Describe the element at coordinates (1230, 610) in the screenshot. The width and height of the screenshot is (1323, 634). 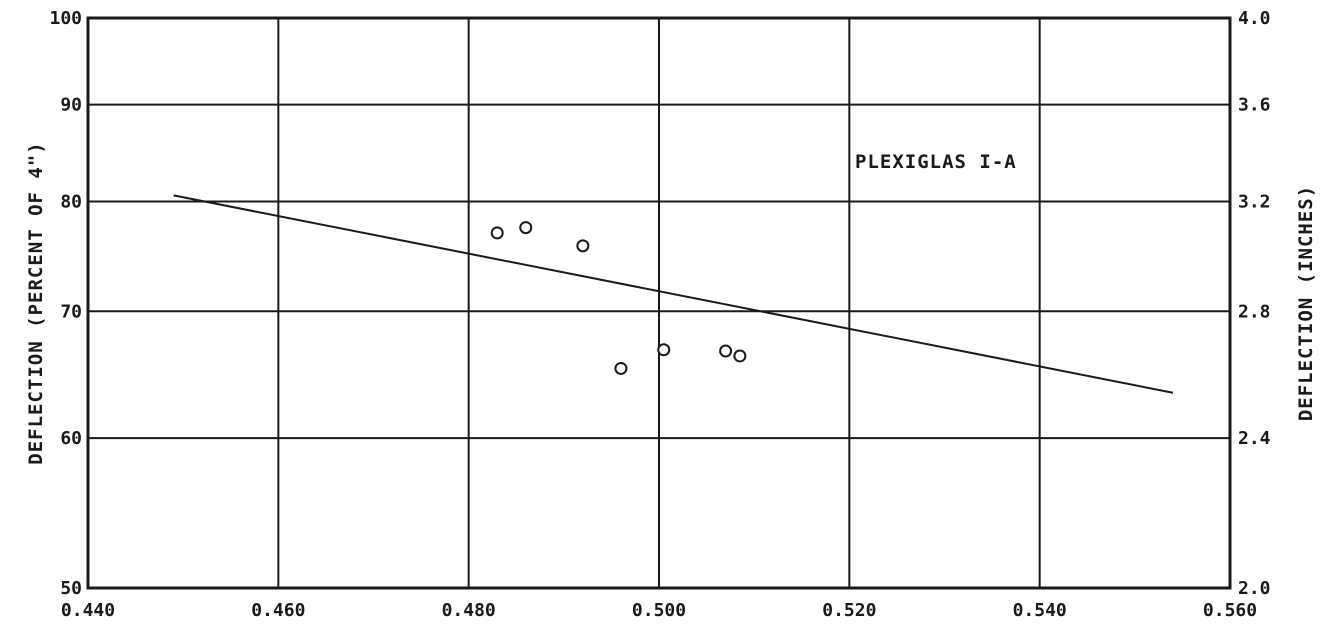
I see `x-tick-label: 0.560` at that location.